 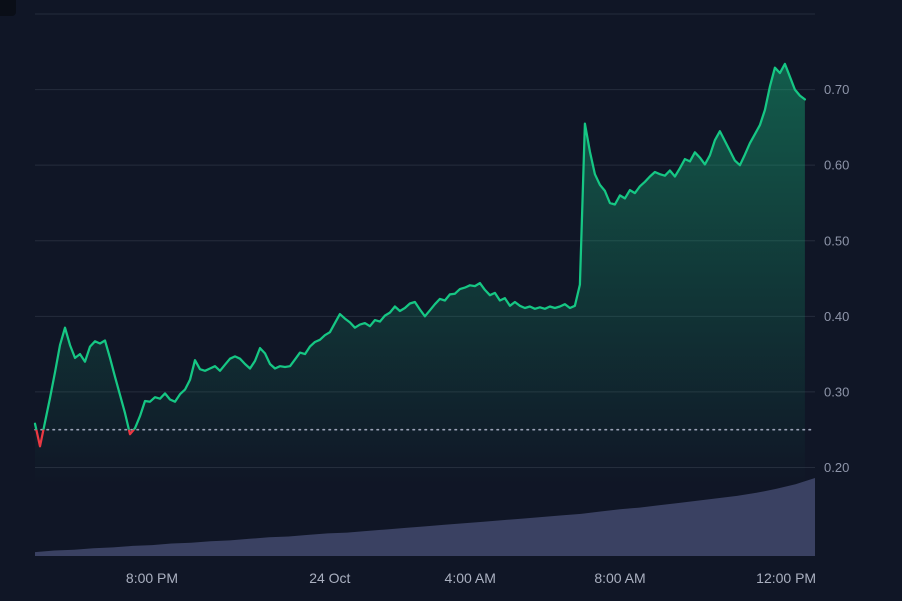 What do you see at coordinates (8, 8) in the screenshot?
I see `corner-decoration` at bounding box center [8, 8].